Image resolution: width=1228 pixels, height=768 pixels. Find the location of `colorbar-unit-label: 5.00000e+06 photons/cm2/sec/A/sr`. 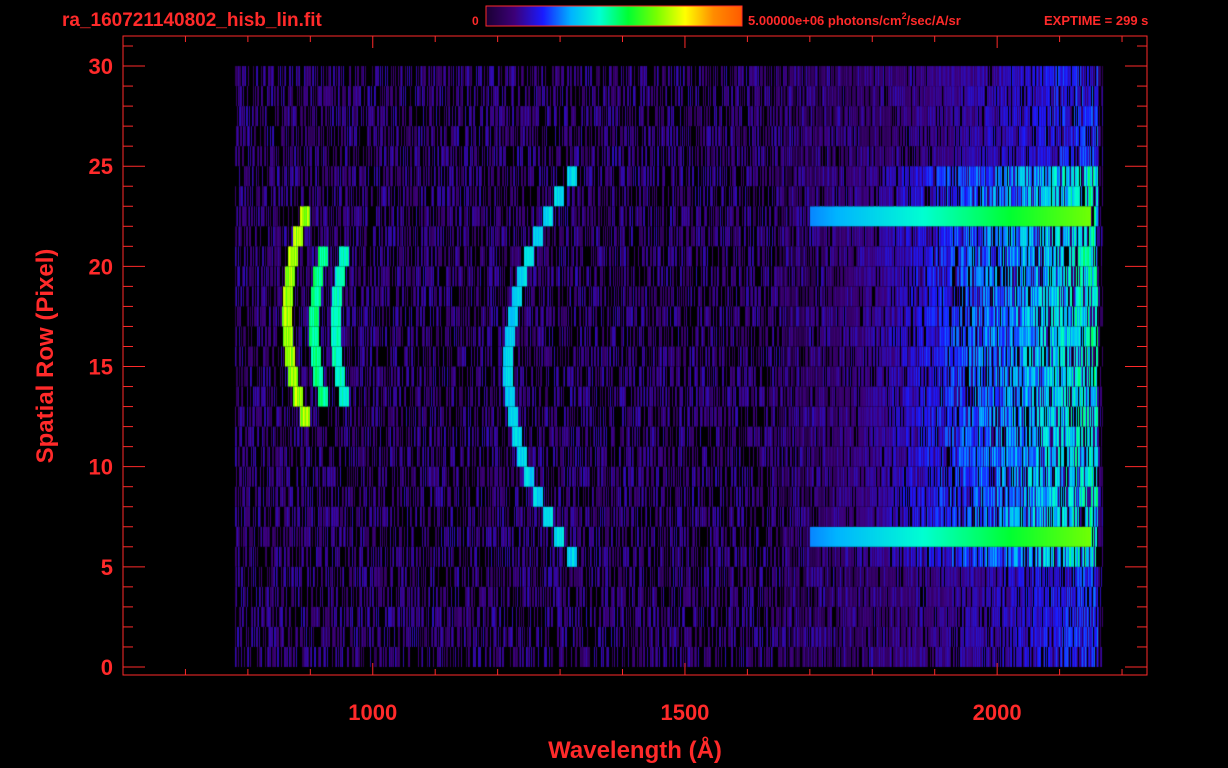

colorbar-unit-label: 5.00000e+06 photons/cm2/sec/A/sr is located at coordinates (854, 19).